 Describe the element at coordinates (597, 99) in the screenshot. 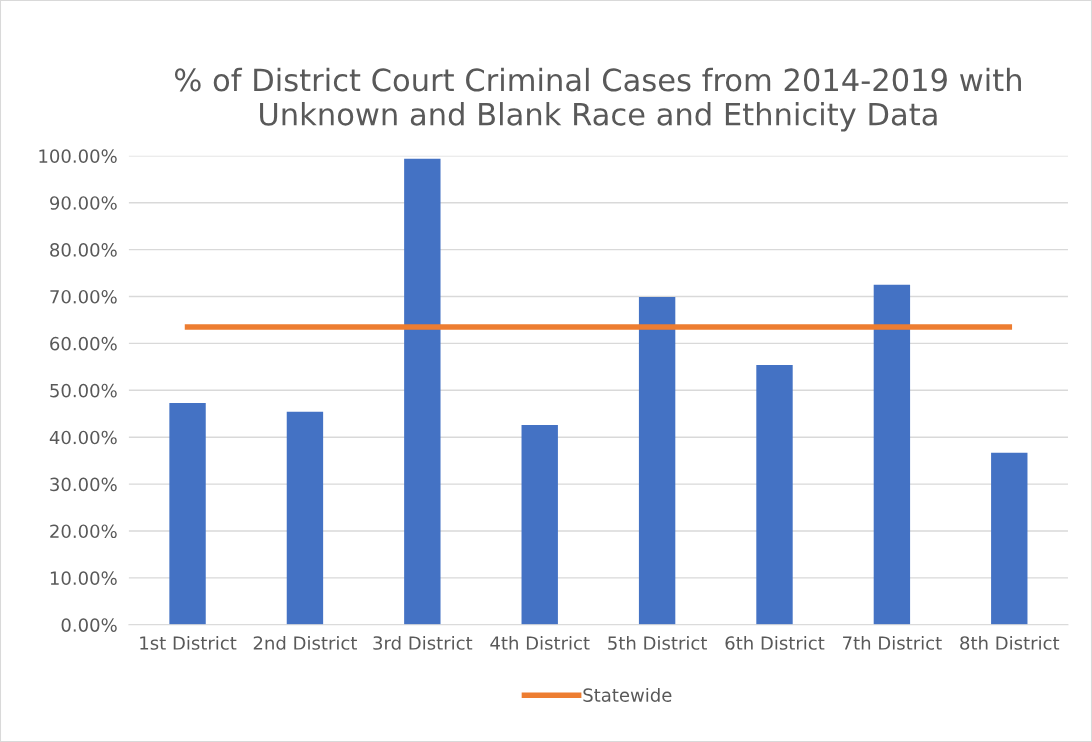

I see `chart-title: % of District Court Criminal Cases from 2014-2019 with Unknown and Blank Race and Ethnicity Data` at that location.